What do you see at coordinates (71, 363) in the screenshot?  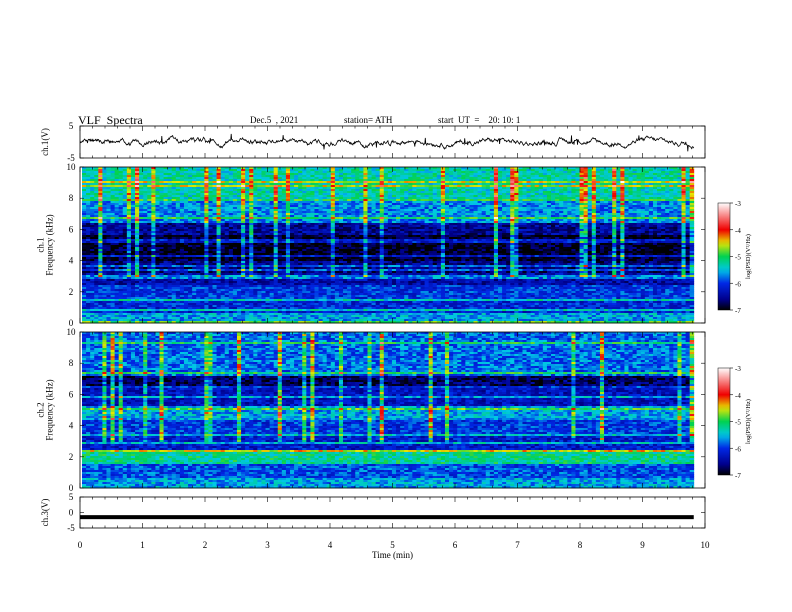 I see `ch2-spectrogram-ytick-label: 8` at bounding box center [71, 363].